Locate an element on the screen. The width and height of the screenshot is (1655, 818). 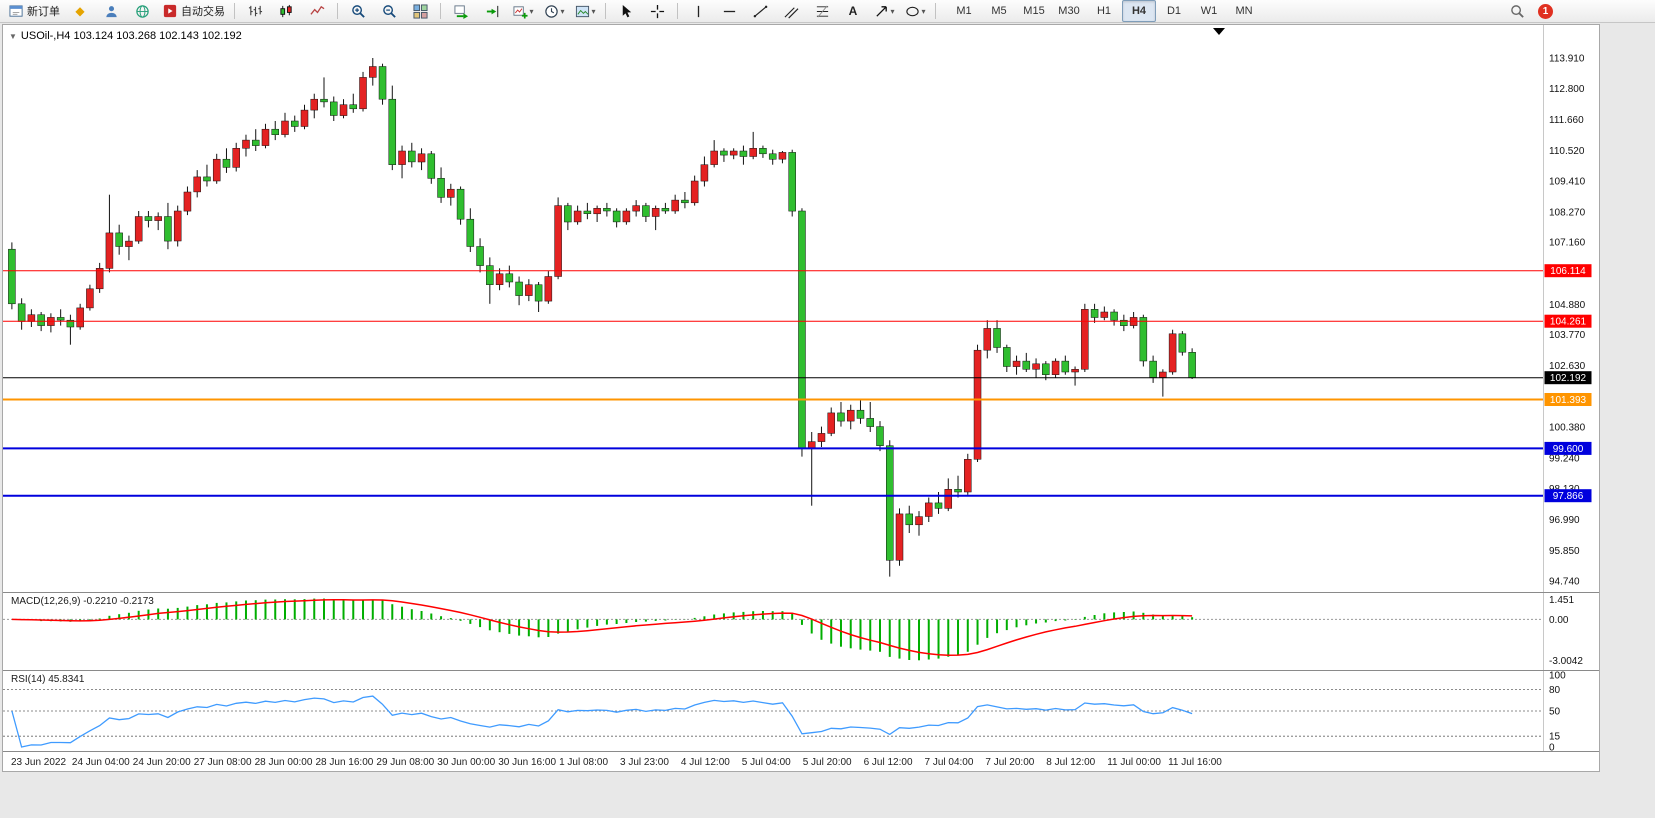
trendline-button is located at coordinates (760, 11).